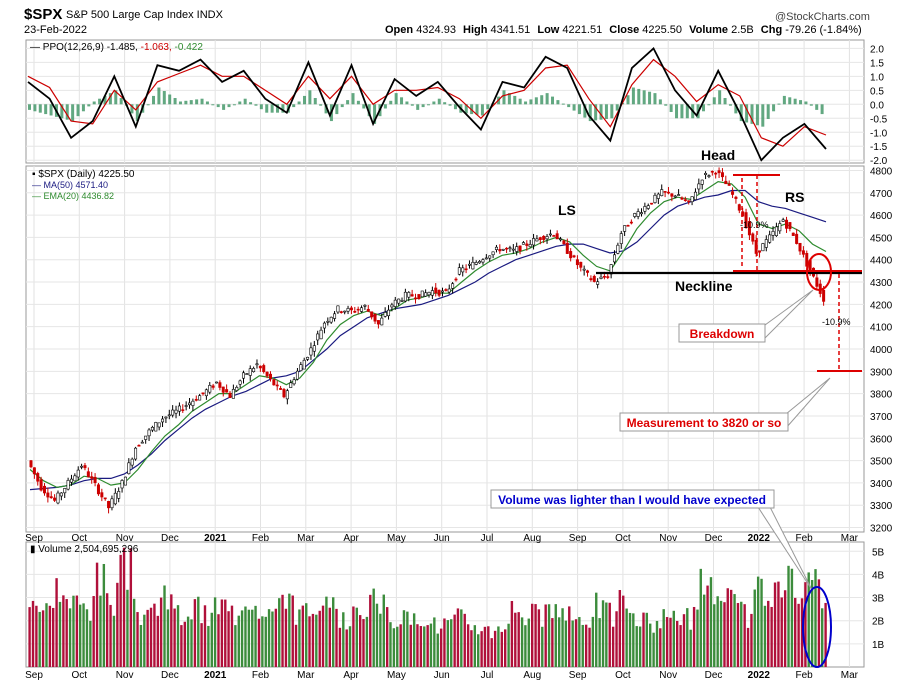 The height and width of the screenshot is (688, 918). I want to click on price-legend-ema20: — EMA(20) 4436.82, so click(73, 196).